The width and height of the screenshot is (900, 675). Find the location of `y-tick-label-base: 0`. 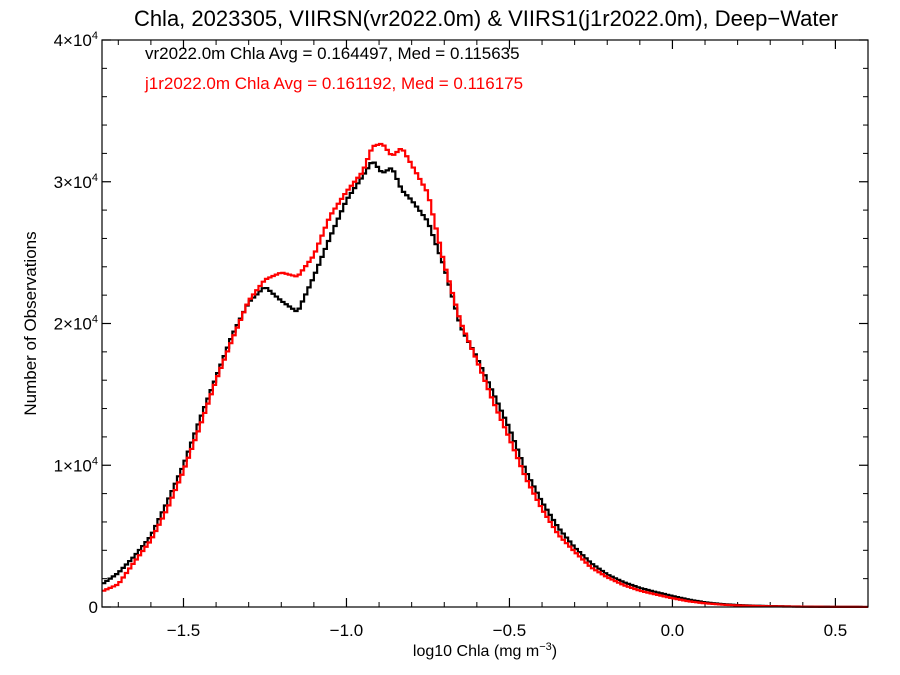

y-tick-label-base: 0 is located at coordinates (93, 607).